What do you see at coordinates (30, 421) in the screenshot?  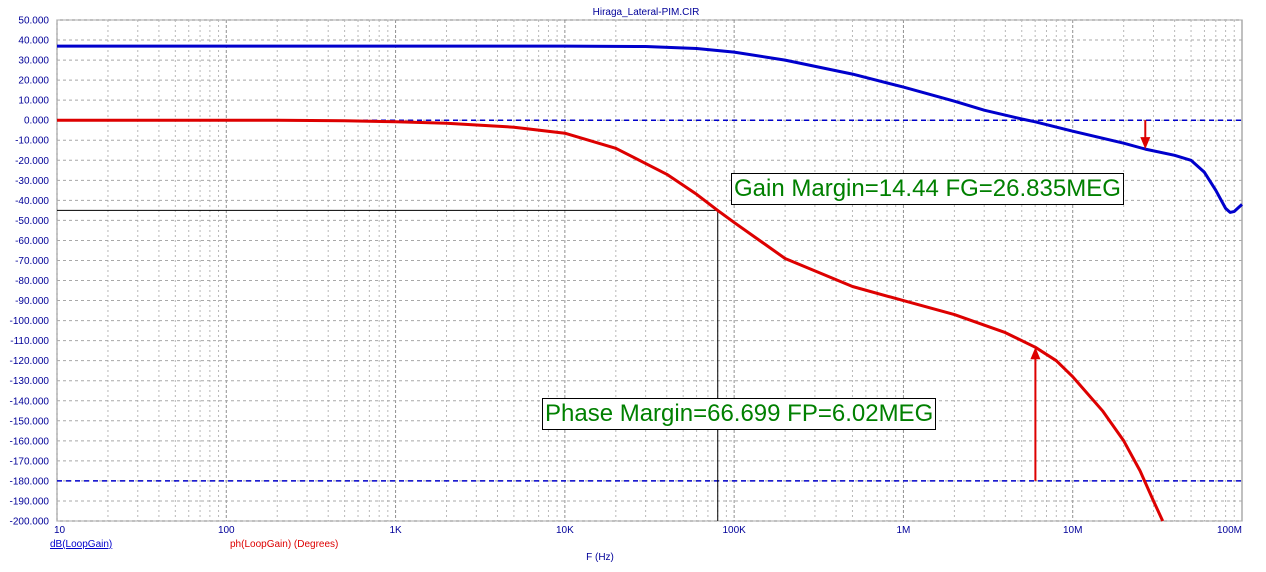 I see `y-tick-label: -150.000` at bounding box center [30, 421].